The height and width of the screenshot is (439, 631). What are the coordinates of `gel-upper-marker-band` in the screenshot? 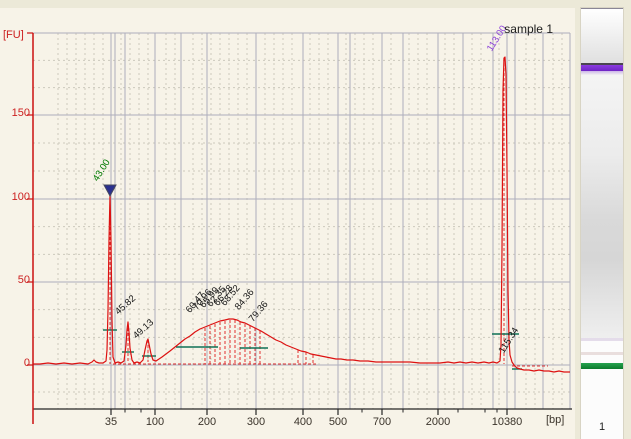 It's located at (602, 68).